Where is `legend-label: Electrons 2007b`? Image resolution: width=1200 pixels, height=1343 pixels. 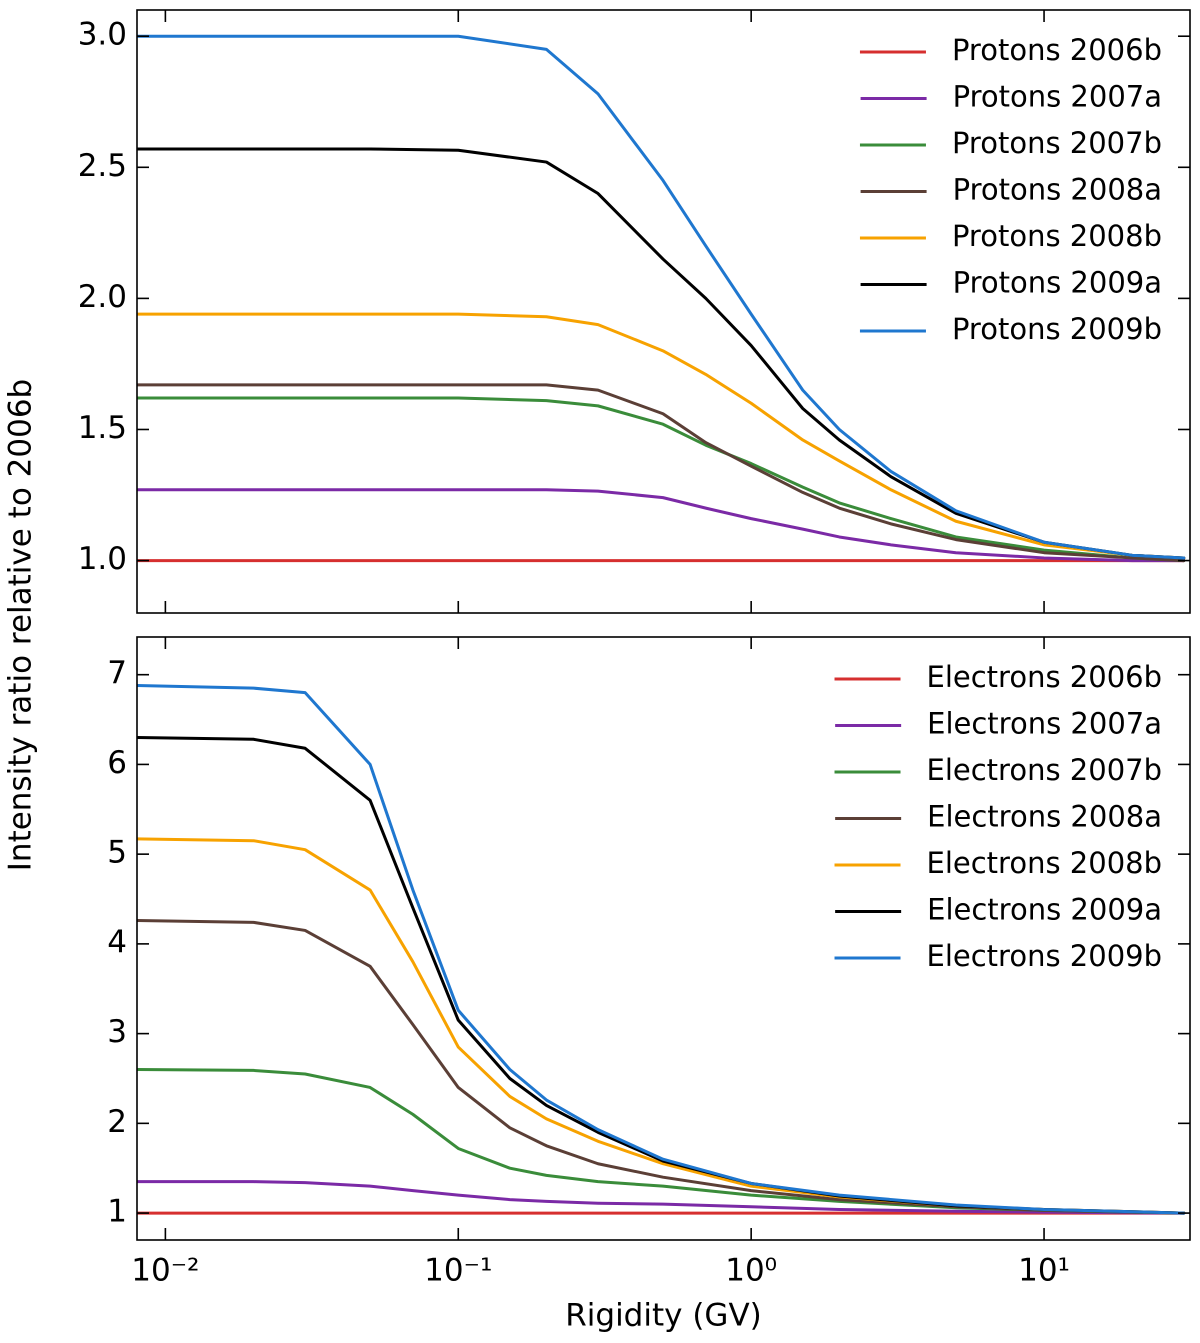 legend-label: Electrons 2007b is located at coordinates (1044, 770).